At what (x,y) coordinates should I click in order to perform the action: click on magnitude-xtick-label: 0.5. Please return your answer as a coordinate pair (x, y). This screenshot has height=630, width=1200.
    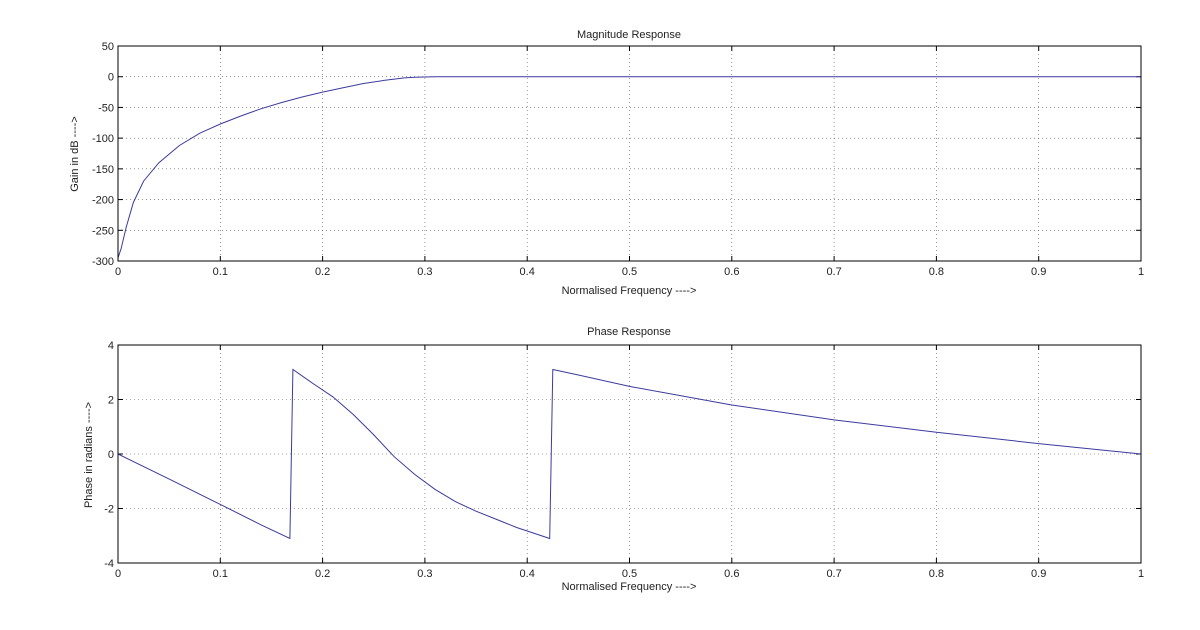
    Looking at the image, I should click on (629, 272).